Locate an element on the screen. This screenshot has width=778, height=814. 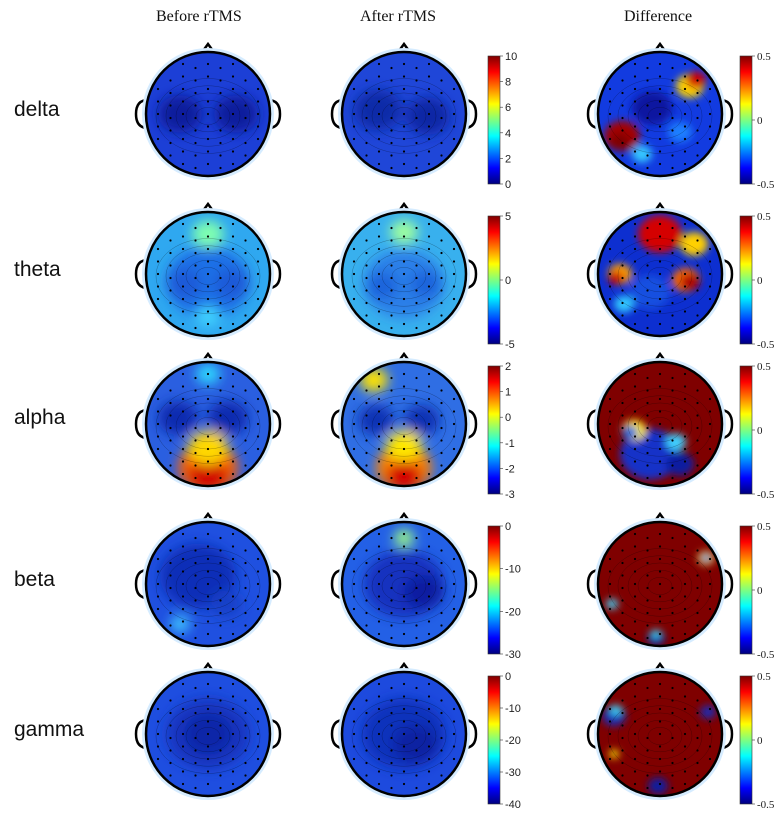
topomap-beta-after is located at coordinates (404, 580).